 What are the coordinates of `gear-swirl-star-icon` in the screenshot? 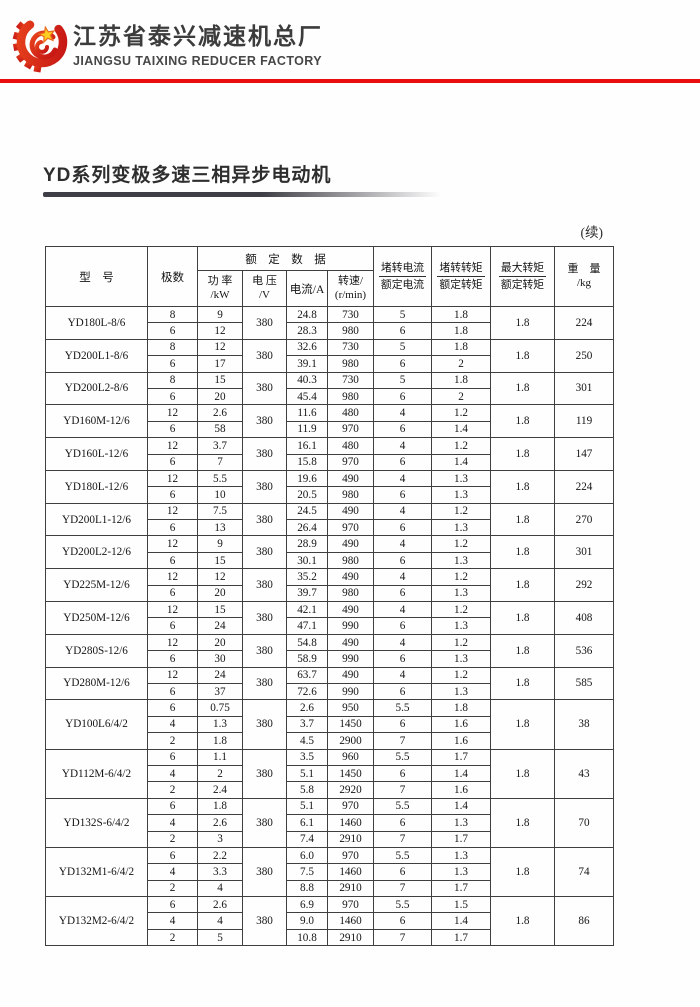 It's located at (40, 44).